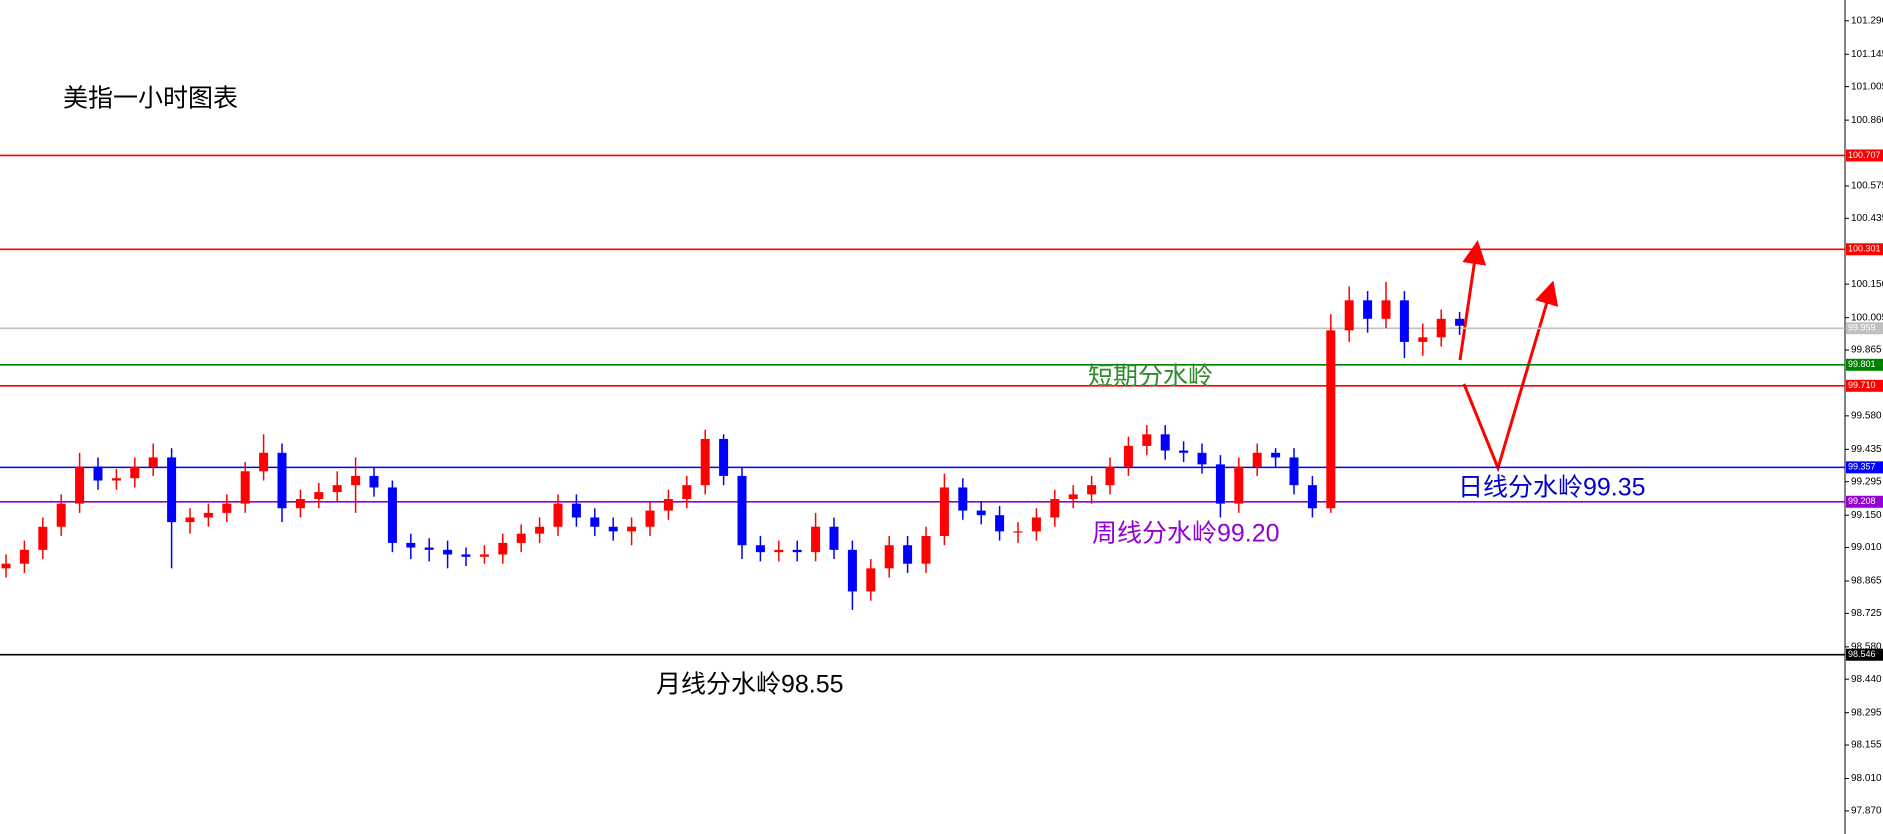 The height and width of the screenshot is (834, 1883). Describe the element at coordinates (1867, 317) in the screenshot. I see `y-tick-label: 100.005` at that location.